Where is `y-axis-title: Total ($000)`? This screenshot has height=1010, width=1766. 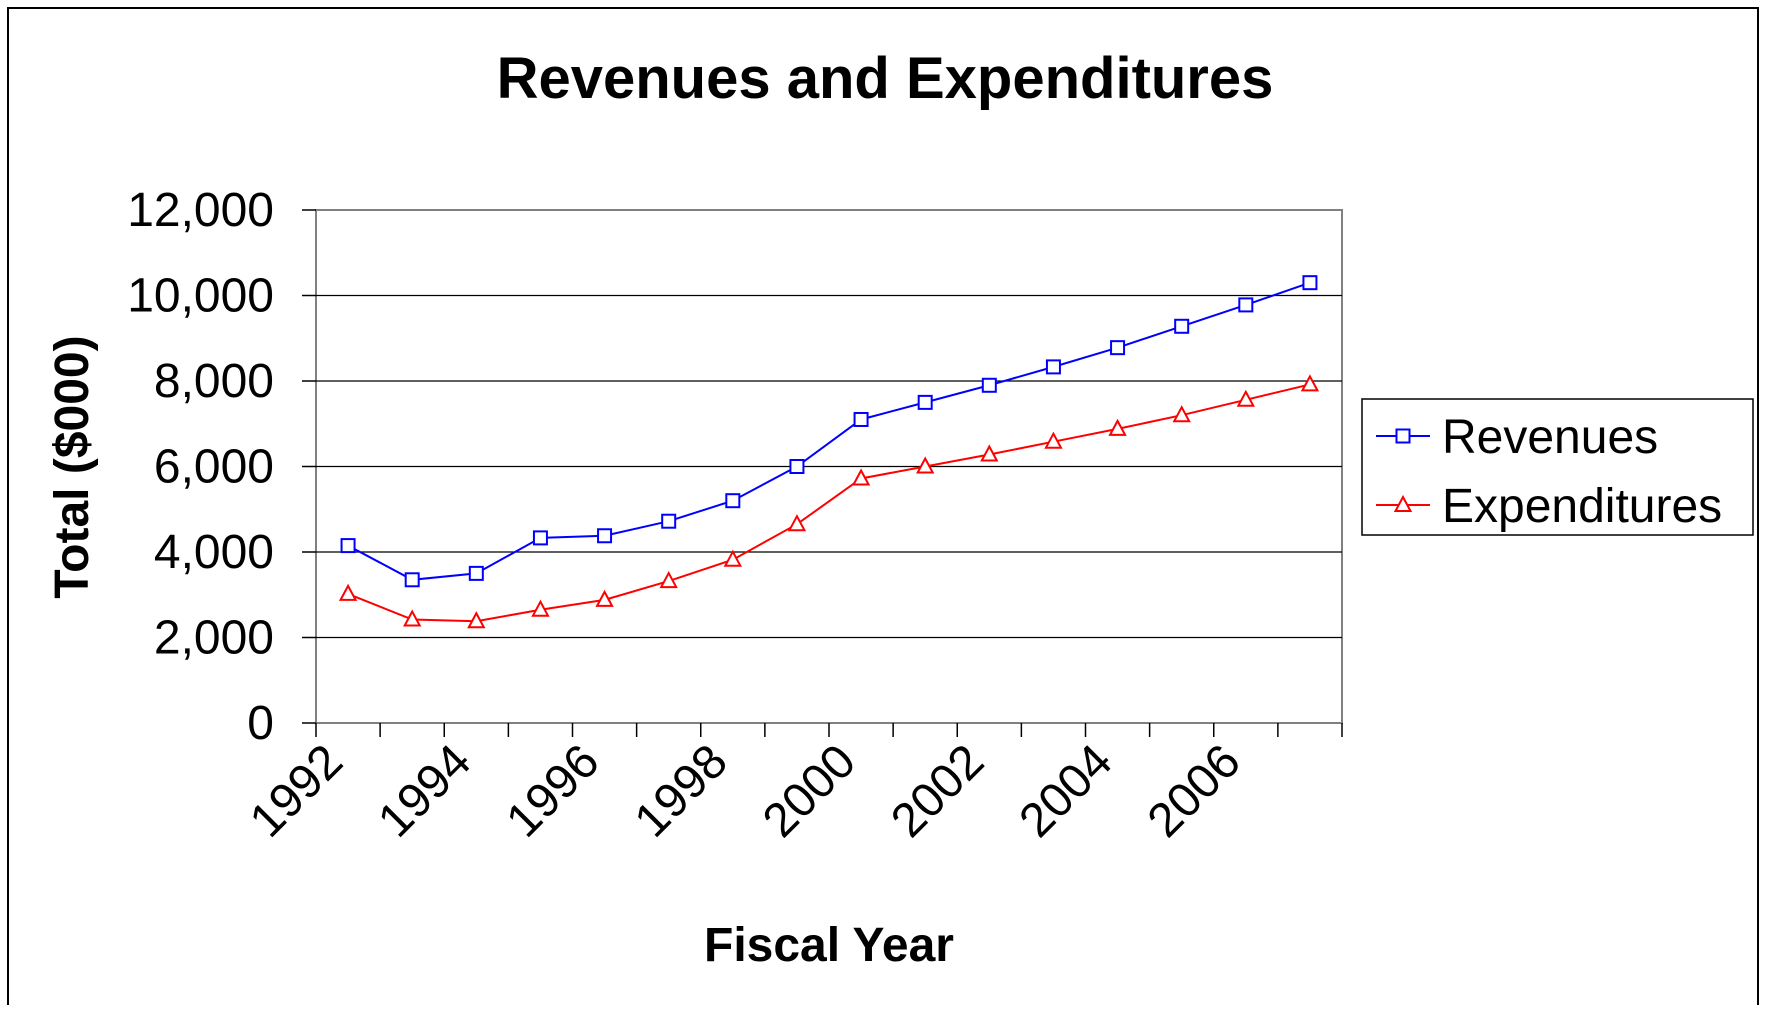 y-axis-title: Total ($000) is located at coordinates (72, 466).